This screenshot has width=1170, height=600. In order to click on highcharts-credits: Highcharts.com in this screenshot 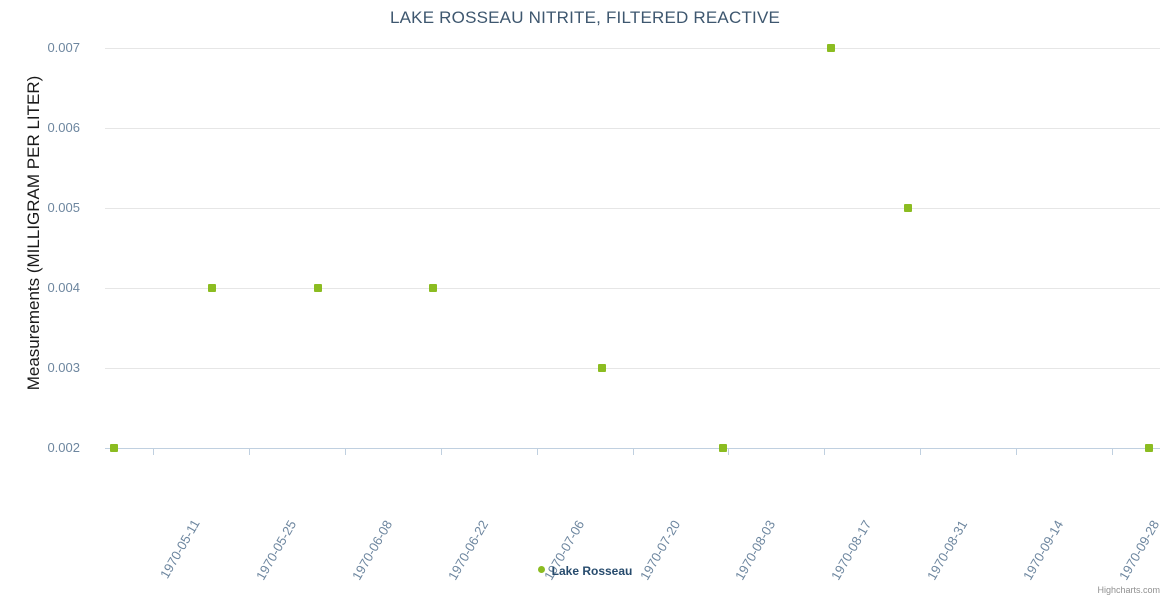, I will do `click(1128, 590)`.